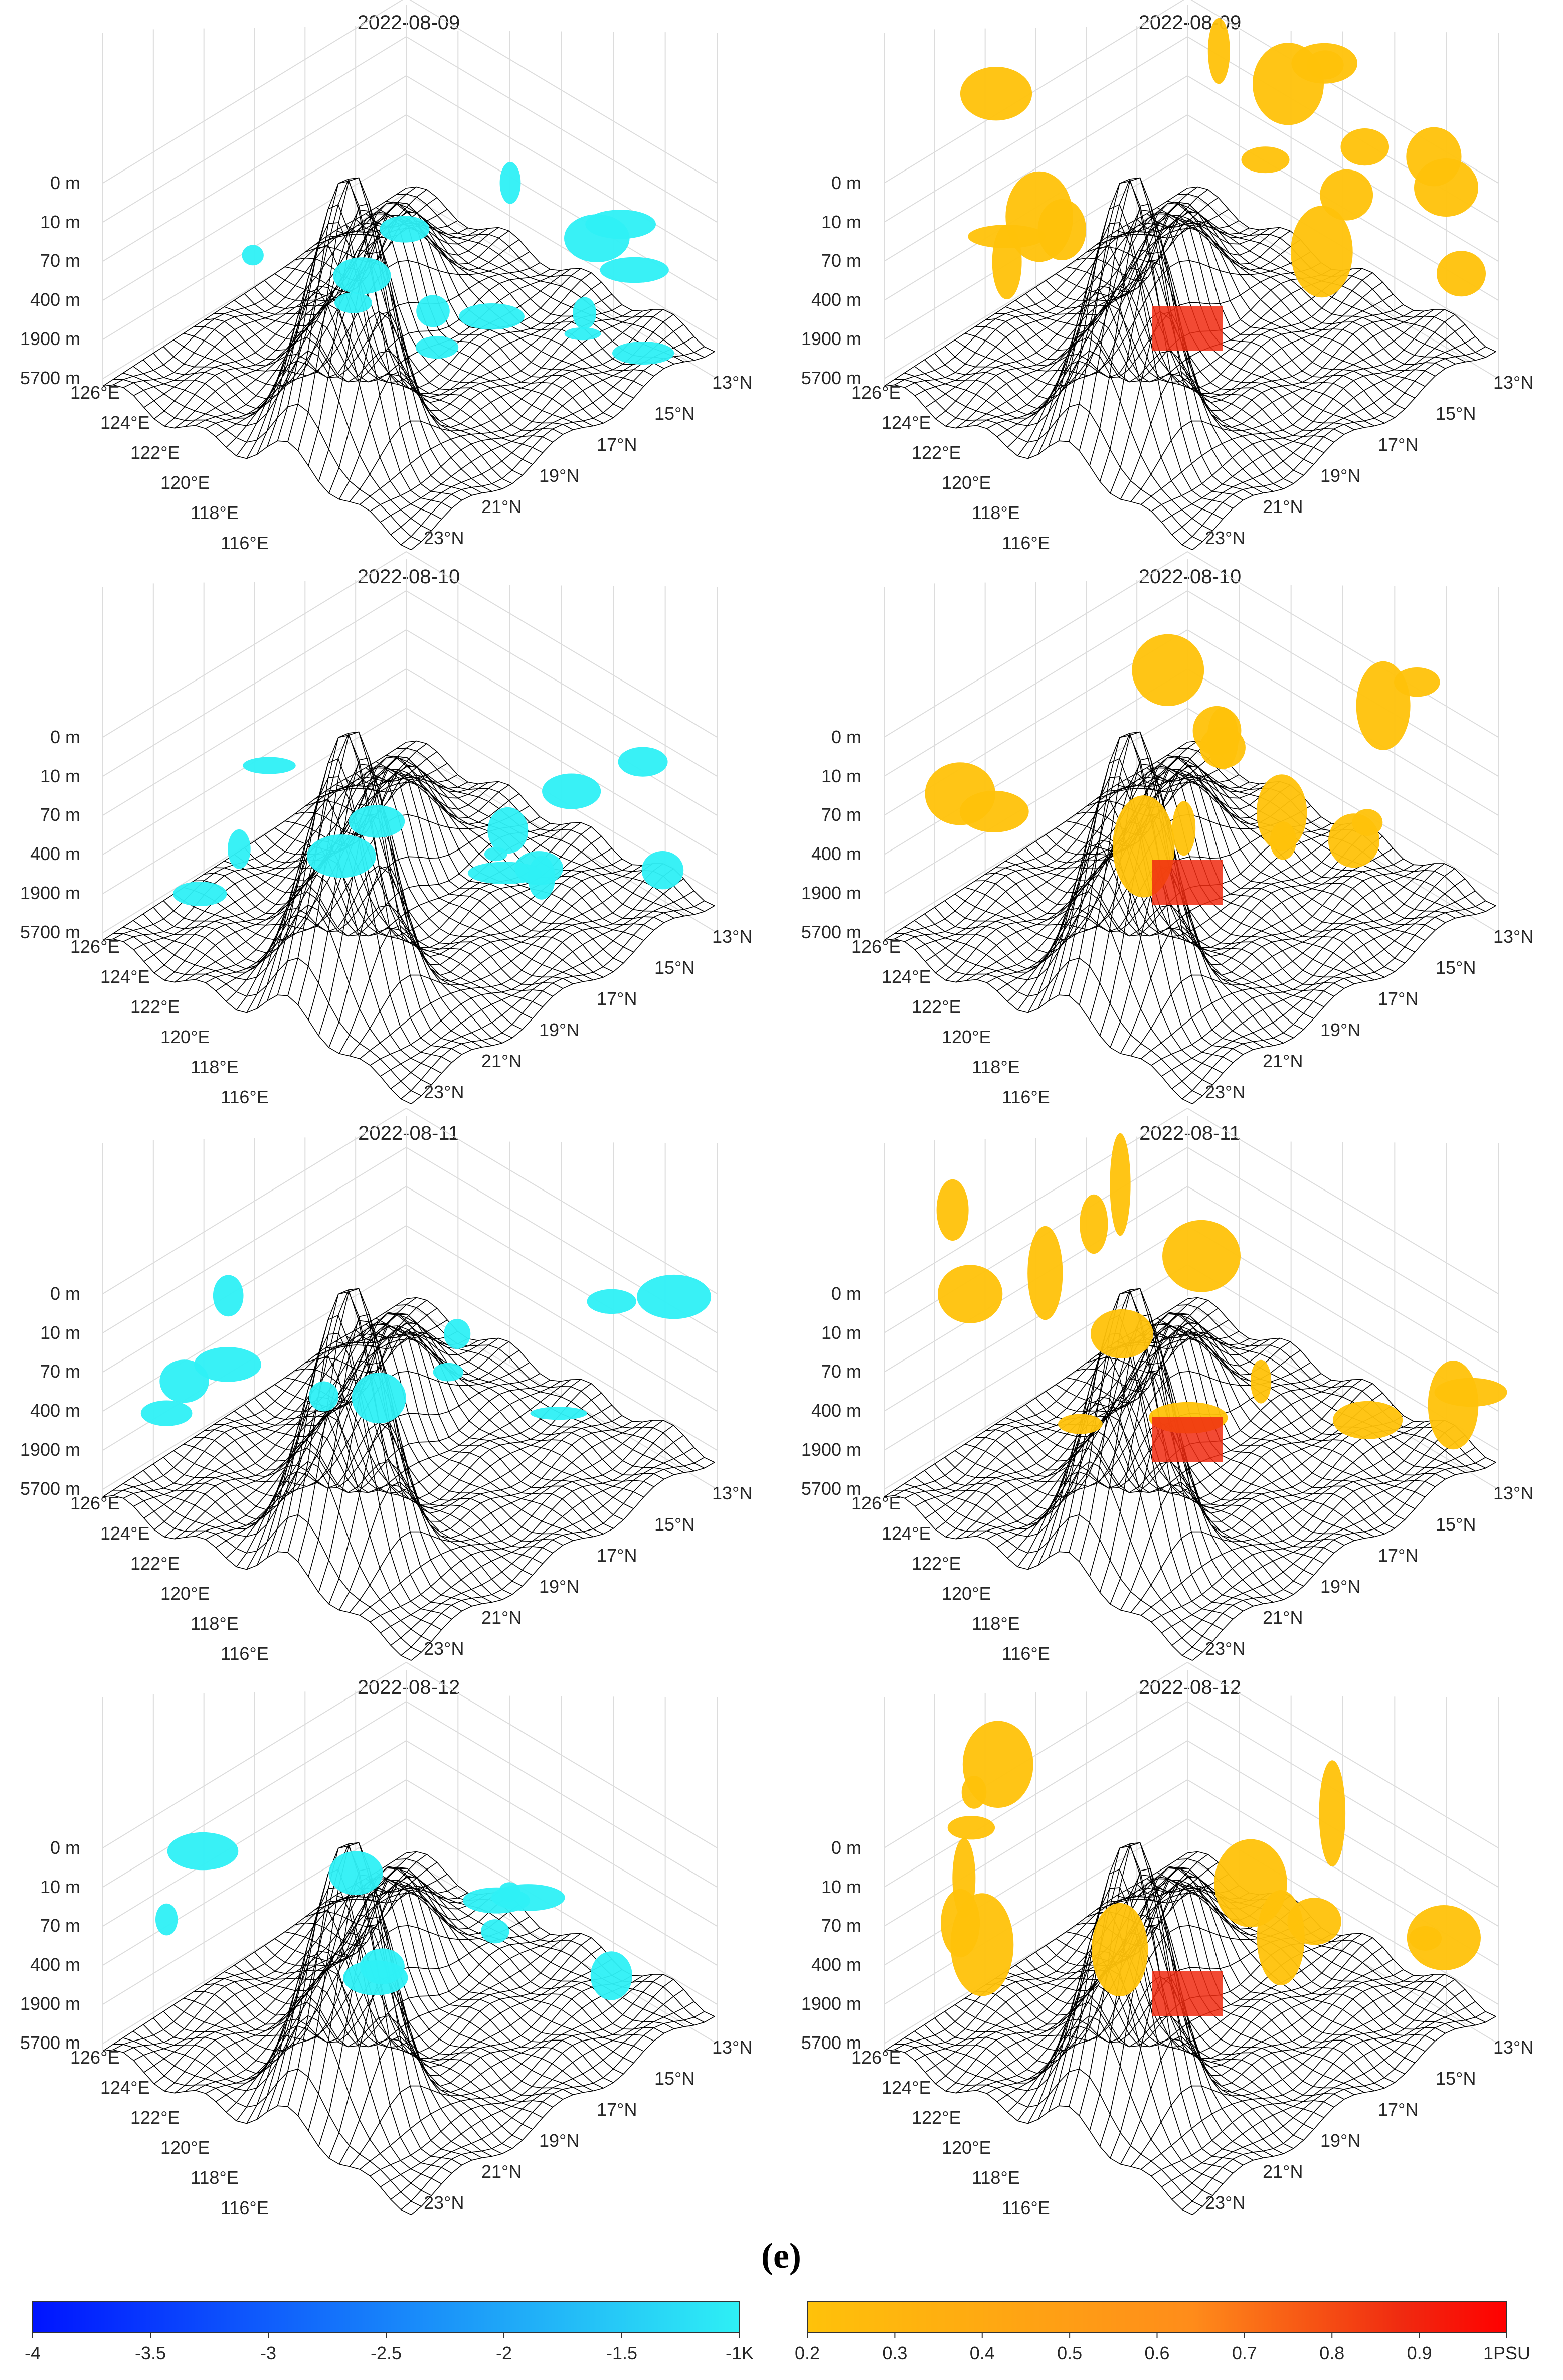  What do you see at coordinates (831, 1449) in the screenshot?
I see `depth-tick-label: 1900 m` at bounding box center [831, 1449].